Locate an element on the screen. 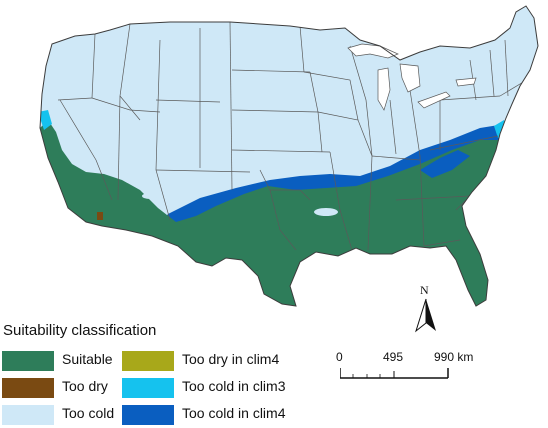  legend-label-too-cold-clim4: Too cold in clim4 is located at coordinates (234, 413).